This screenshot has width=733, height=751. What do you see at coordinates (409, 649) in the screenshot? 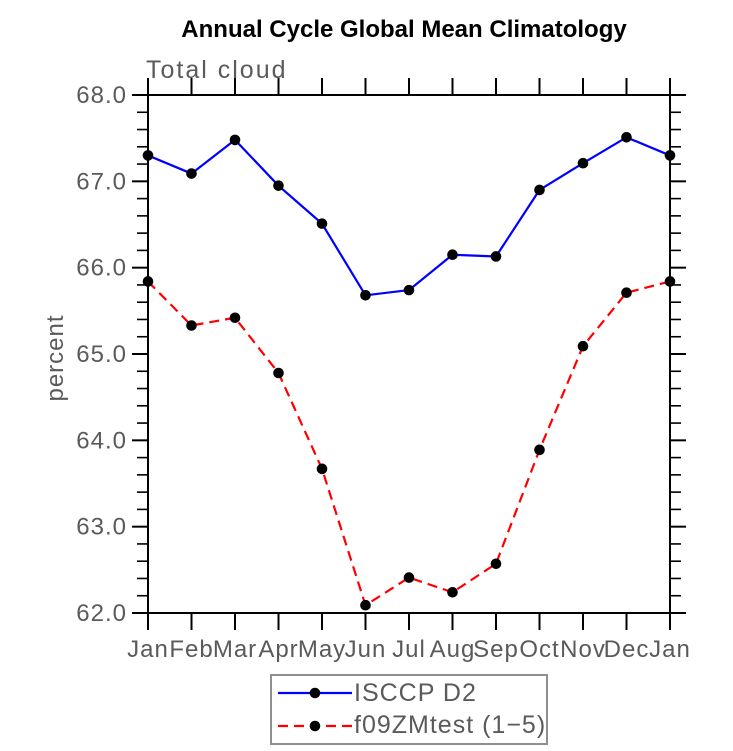
I see `x-tick-label: Jul` at bounding box center [409, 649].